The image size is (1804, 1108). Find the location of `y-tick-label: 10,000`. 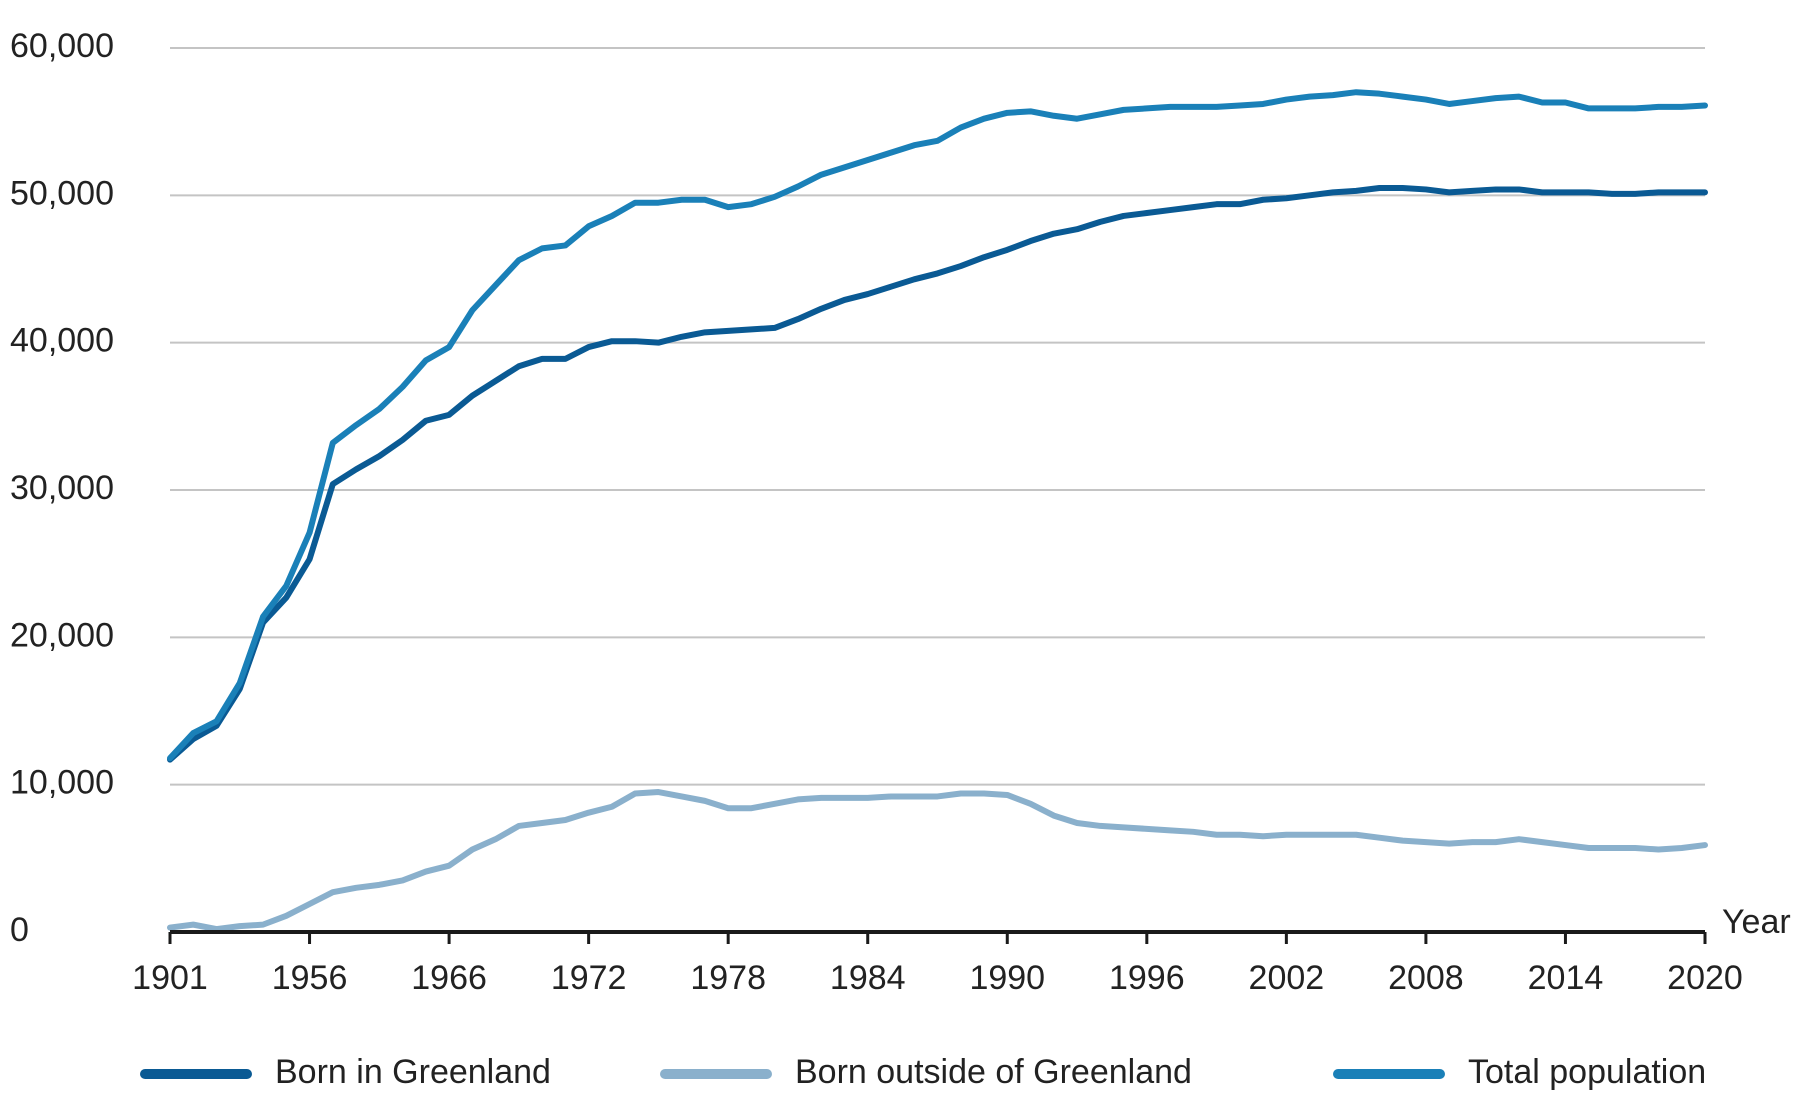

y-tick-label: 10,000 is located at coordinates (62, 783).